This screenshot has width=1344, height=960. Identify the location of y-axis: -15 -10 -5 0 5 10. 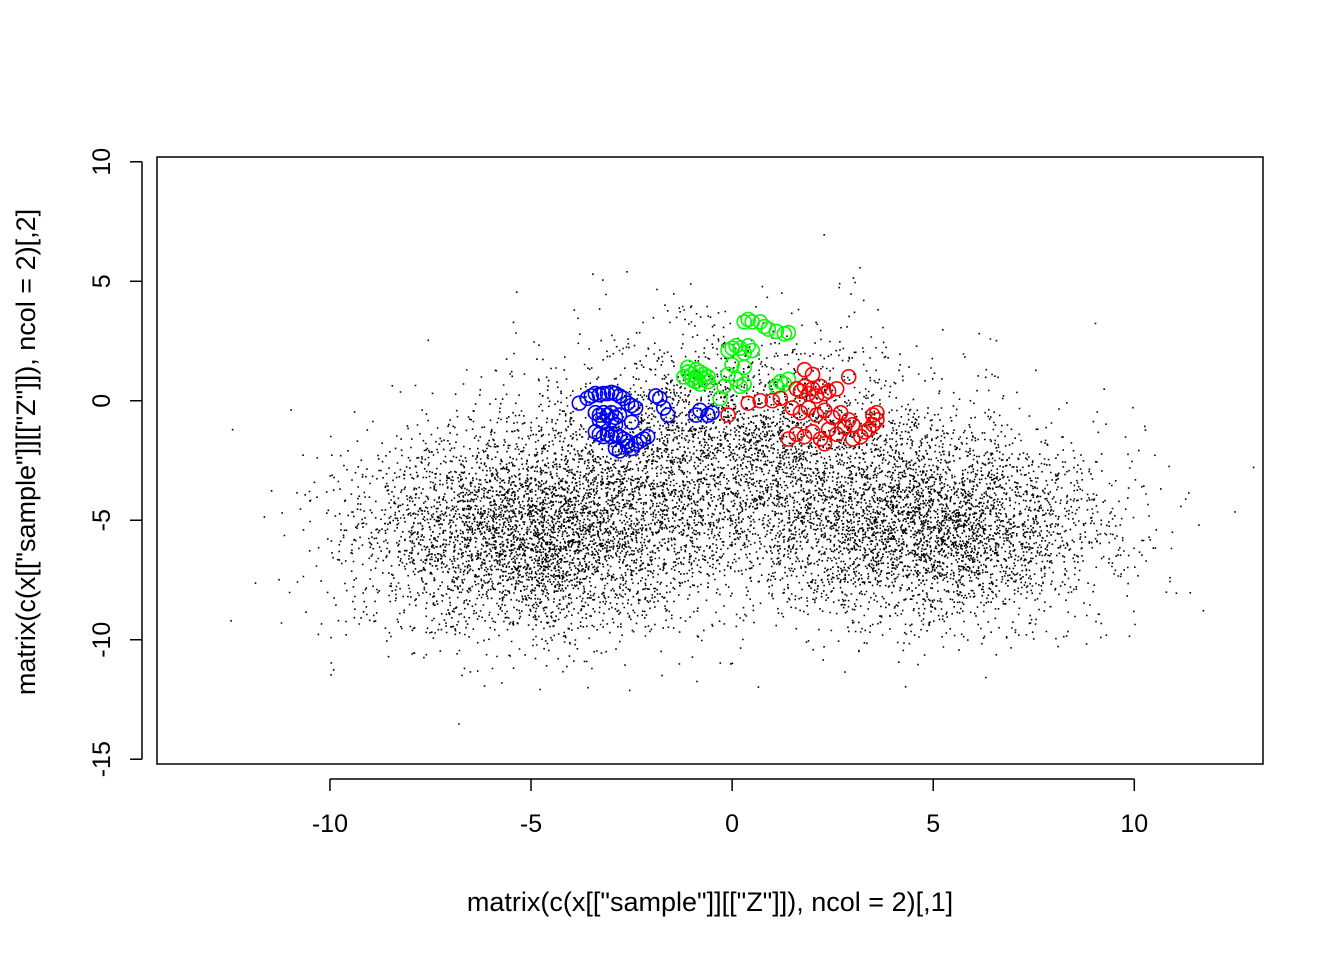
(115, 462).